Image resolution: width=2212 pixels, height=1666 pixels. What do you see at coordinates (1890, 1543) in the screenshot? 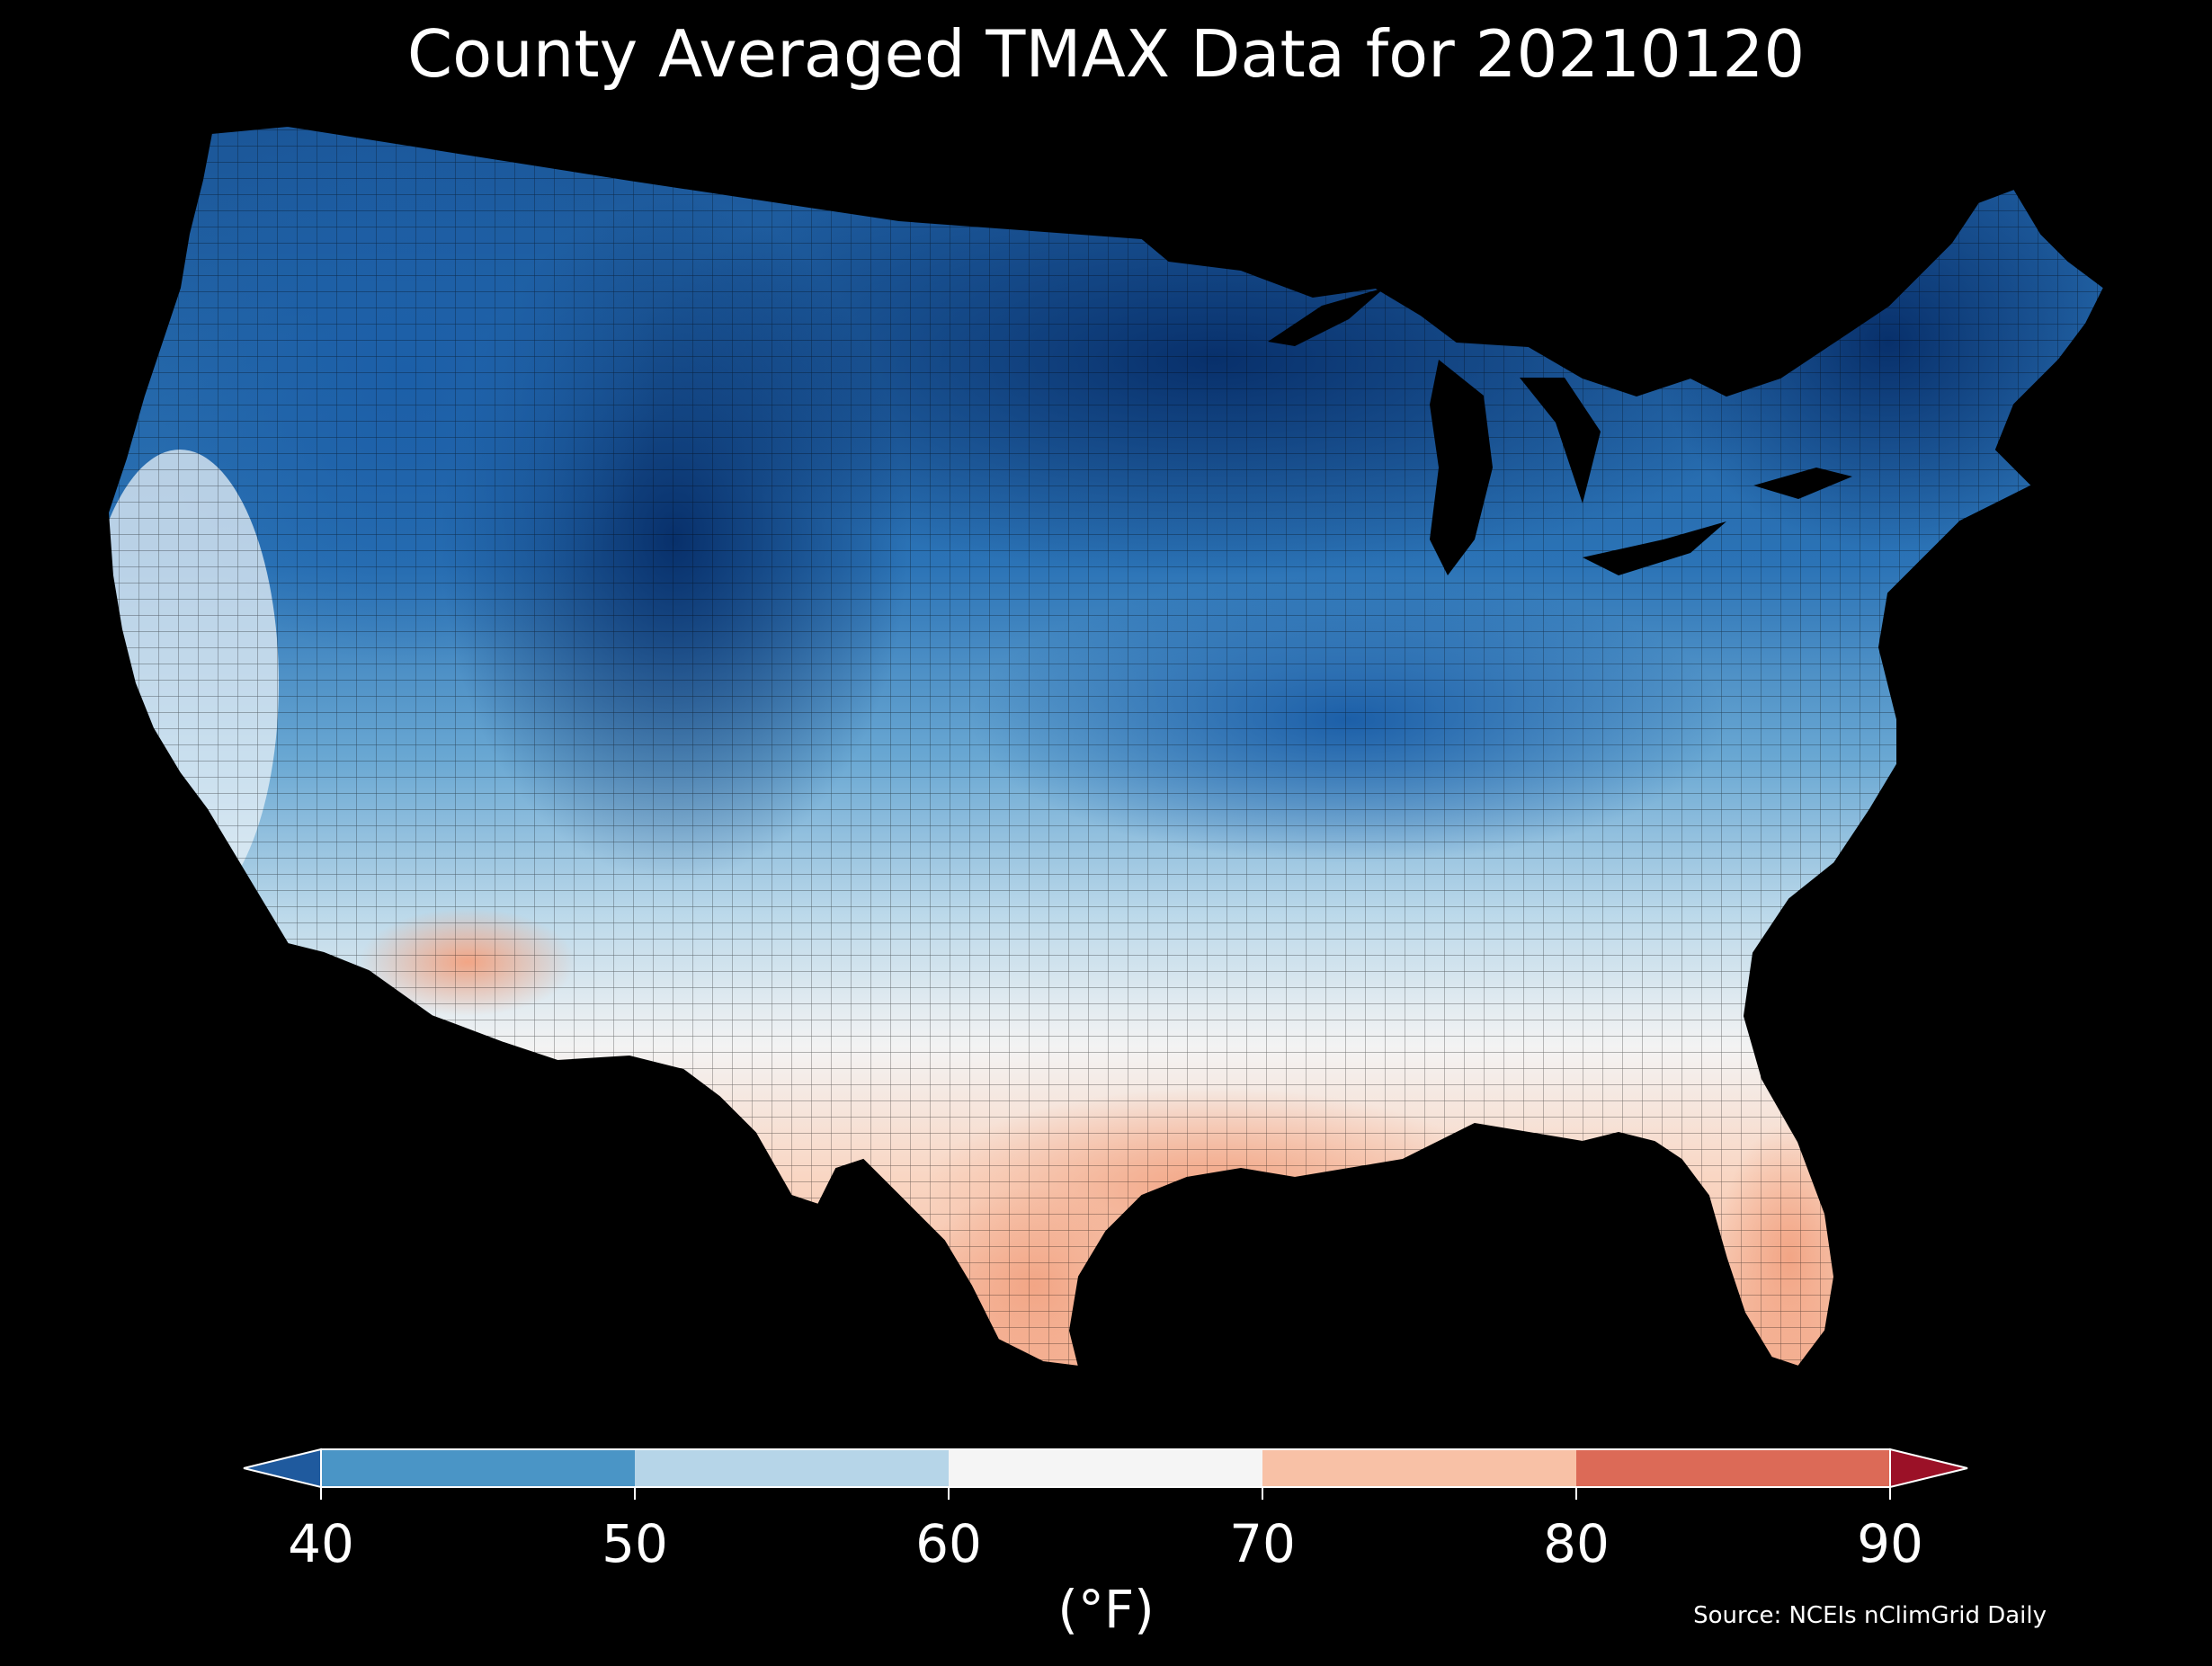
I see `colorbar-tick-label: 90` at bounding box center [1890, 1543].